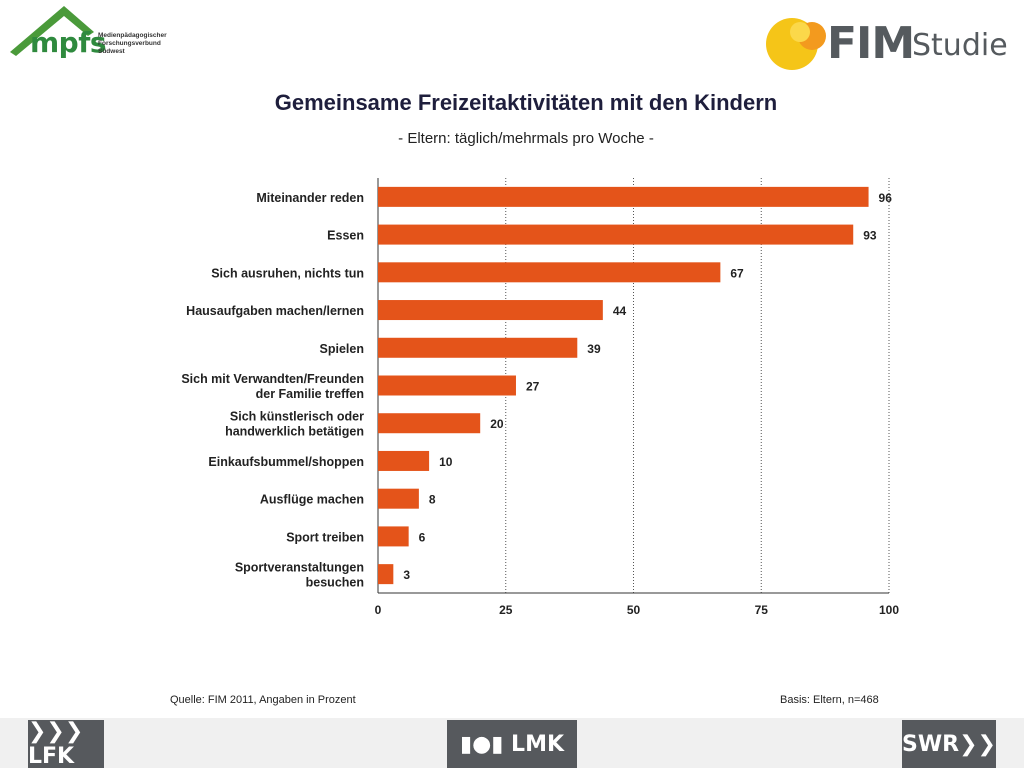 The width and height of the screenshot is (1024, 768). Describe the element at coordinates (446, 462) in the screenshot. I see `data-label: 10` at that location.